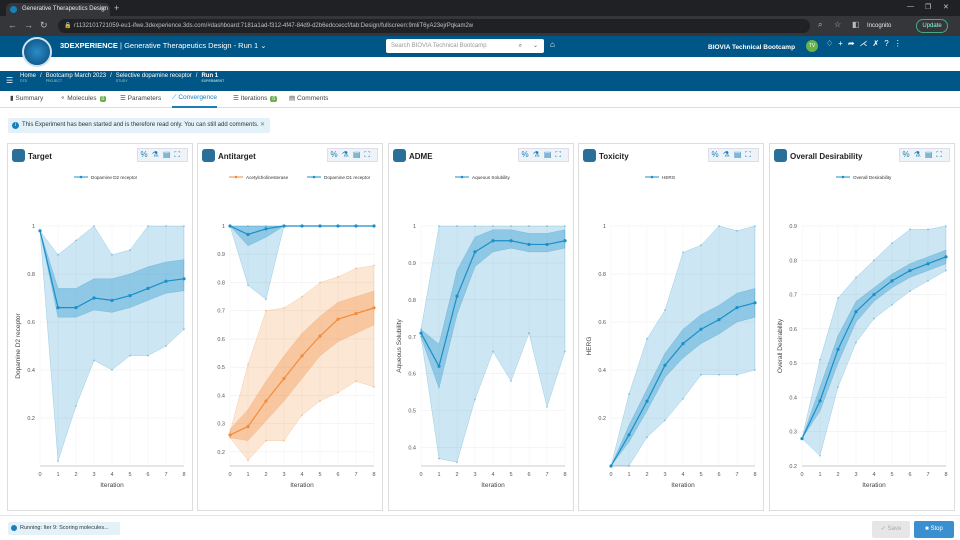 The width and height of the screenshot is (960, 540). I want to click on tab-molecules: ⚬ Molecules 0, so click(83, 101).